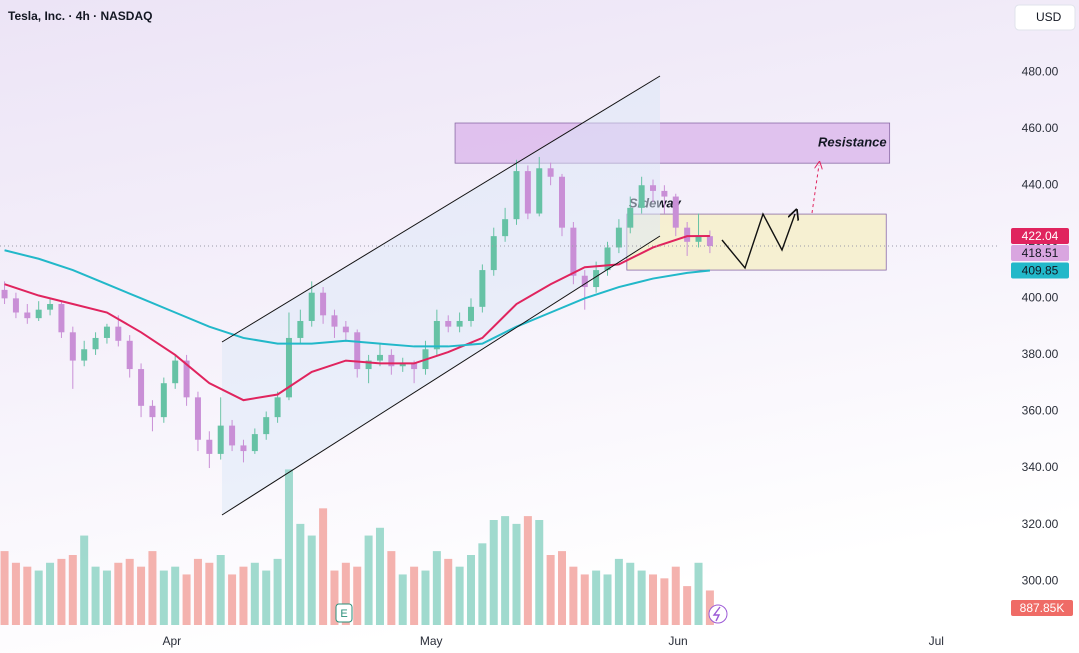 The width and height of the screenshot is (1079, 653). What do you see at coordinates (1040, 128) in the screenshot?
I see `y-tick-label: 460.00` at bounding box center [1040, 128].